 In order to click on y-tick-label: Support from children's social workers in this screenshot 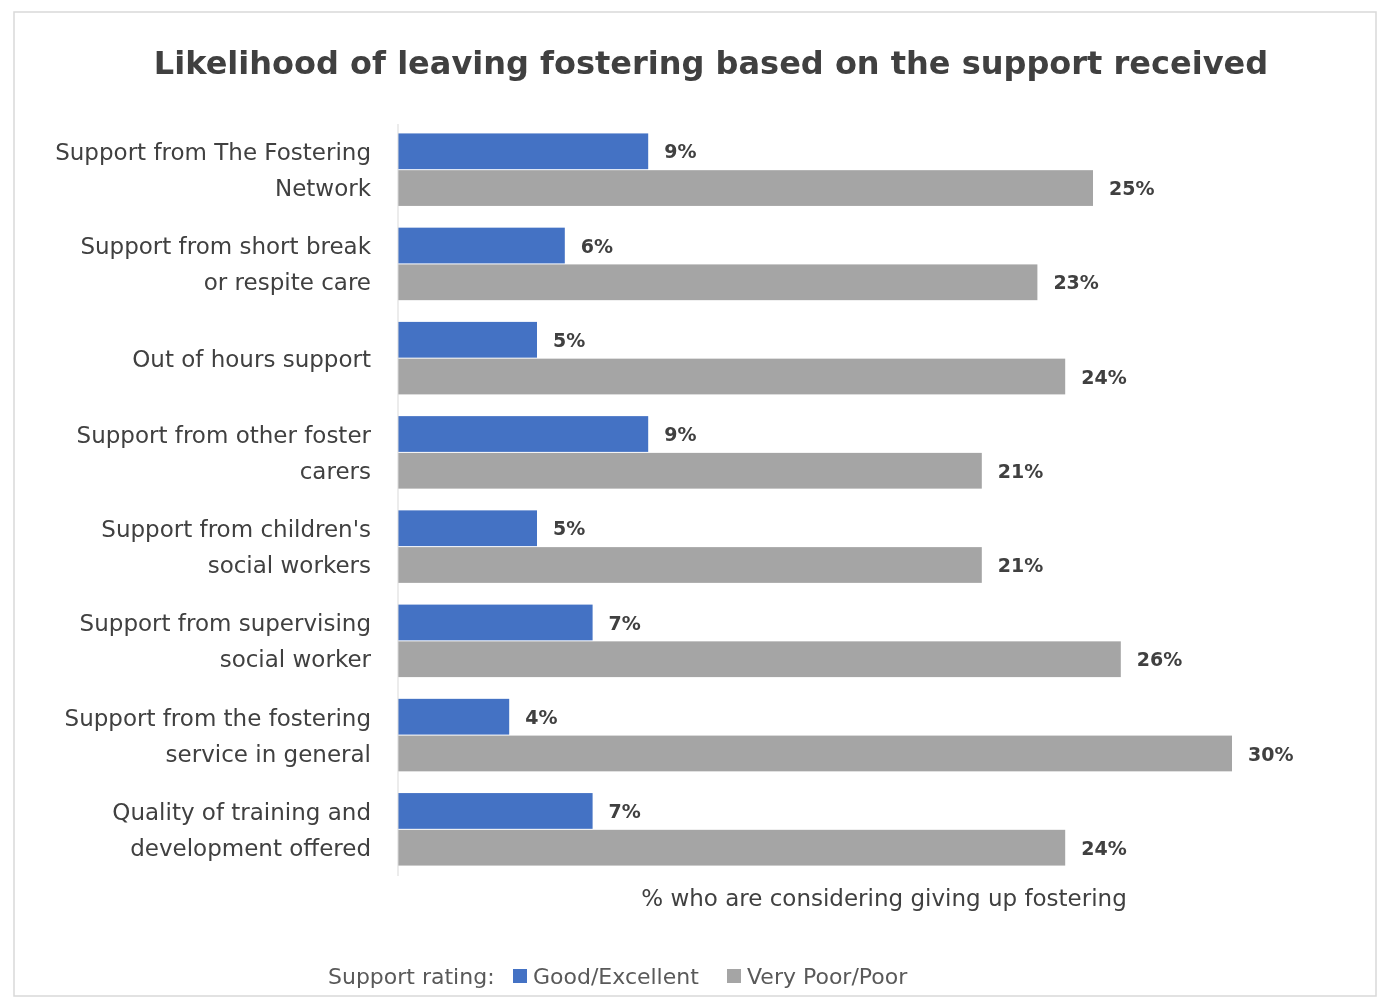, I will do `click(236, 547)`.